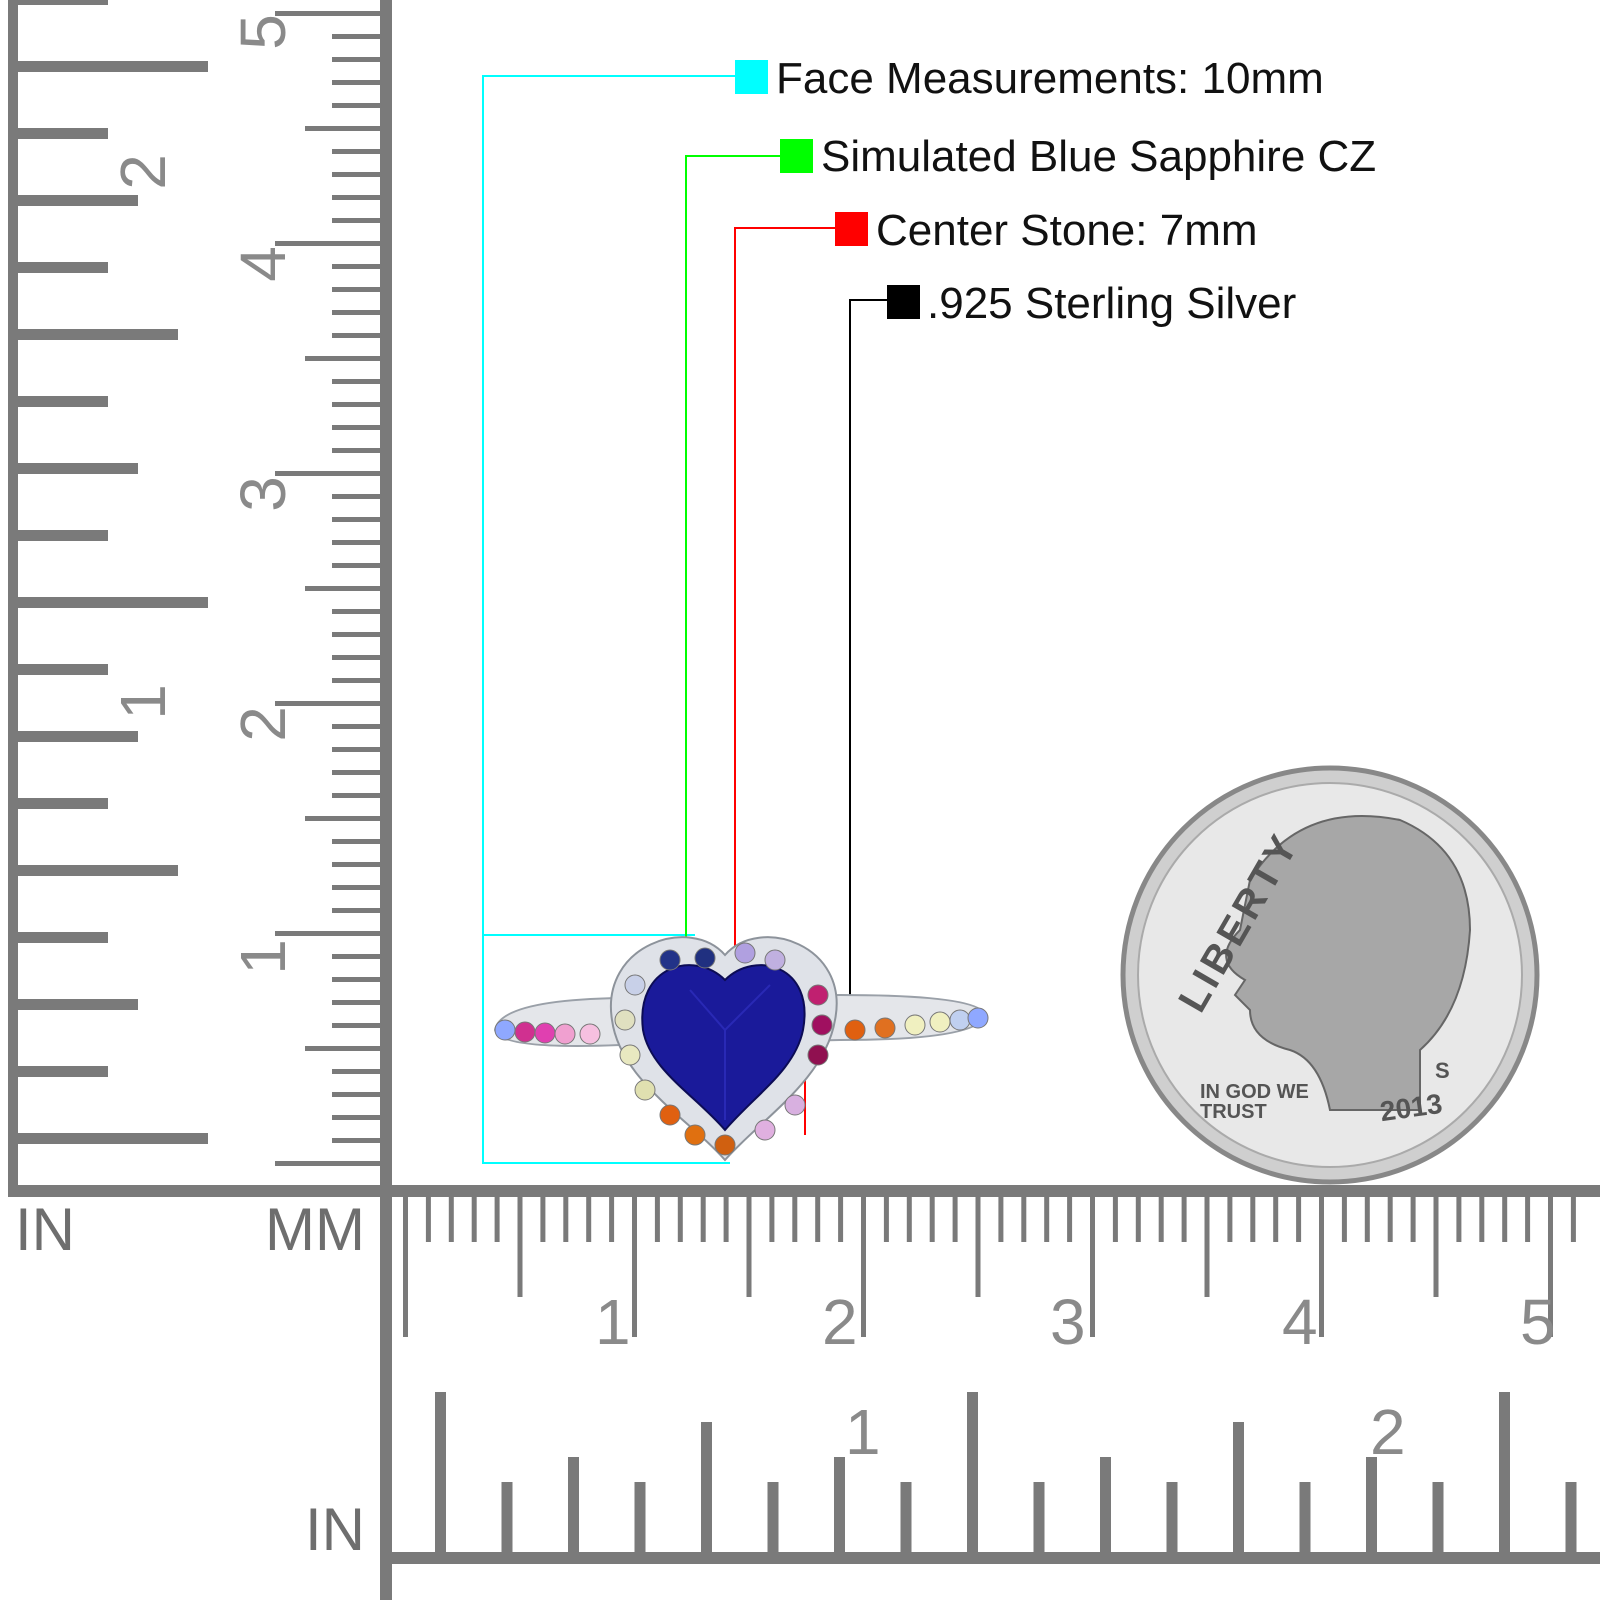 This screenshot has width=1600, height=1600. Describe the element at coordinates (903, 302) in the screenshot. I see `silver-swatch` at that location.